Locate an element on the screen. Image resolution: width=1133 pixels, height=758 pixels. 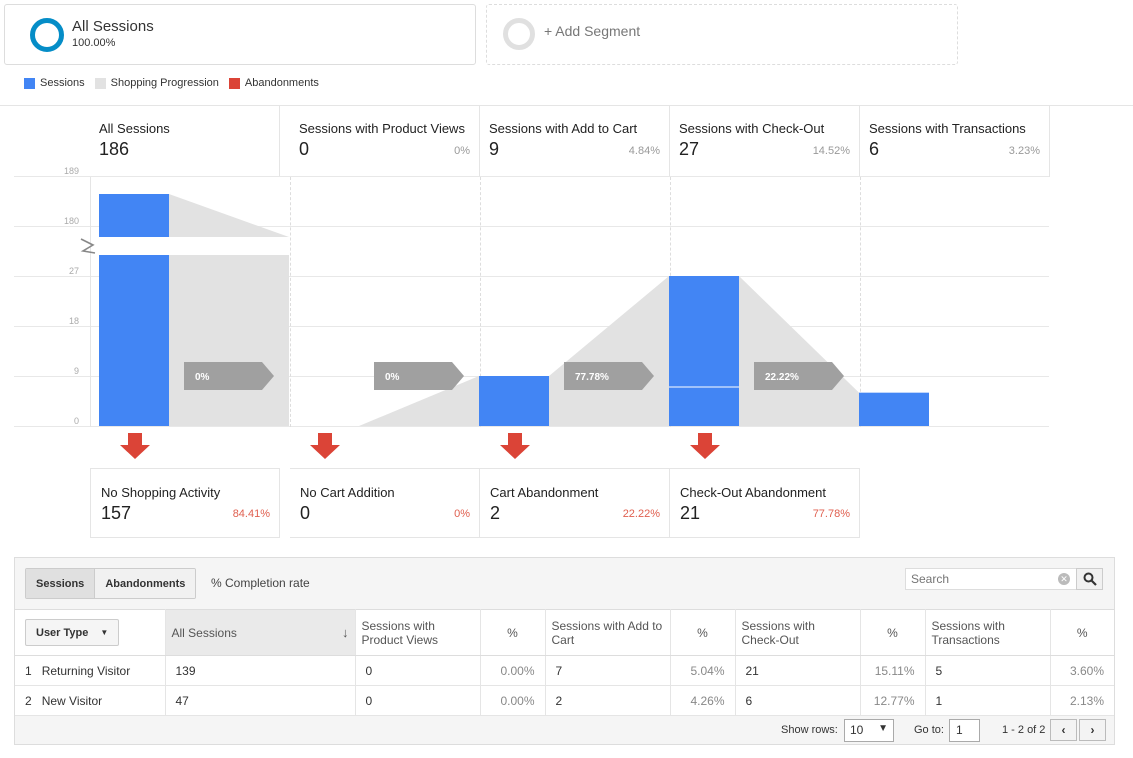
stage-title: All Sessions is located at coordinates (134, 128).